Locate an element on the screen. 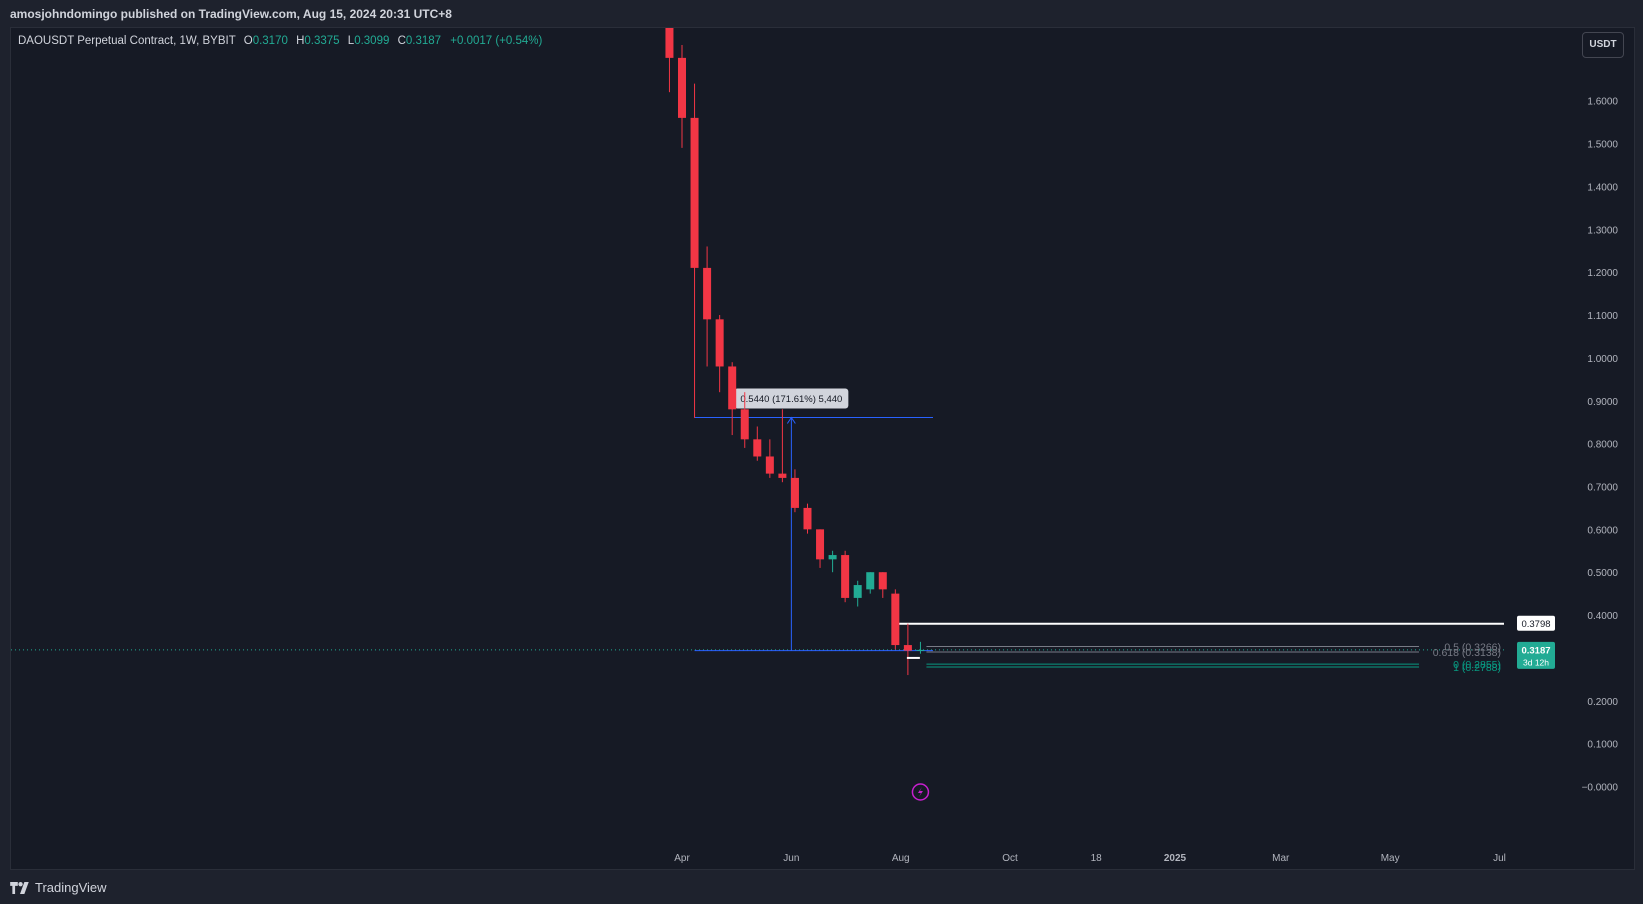 Image resolution: width=1643 pixels, height=904 pixels. y-tick-label: 0.9000 is located at coordinates (1602, 402).